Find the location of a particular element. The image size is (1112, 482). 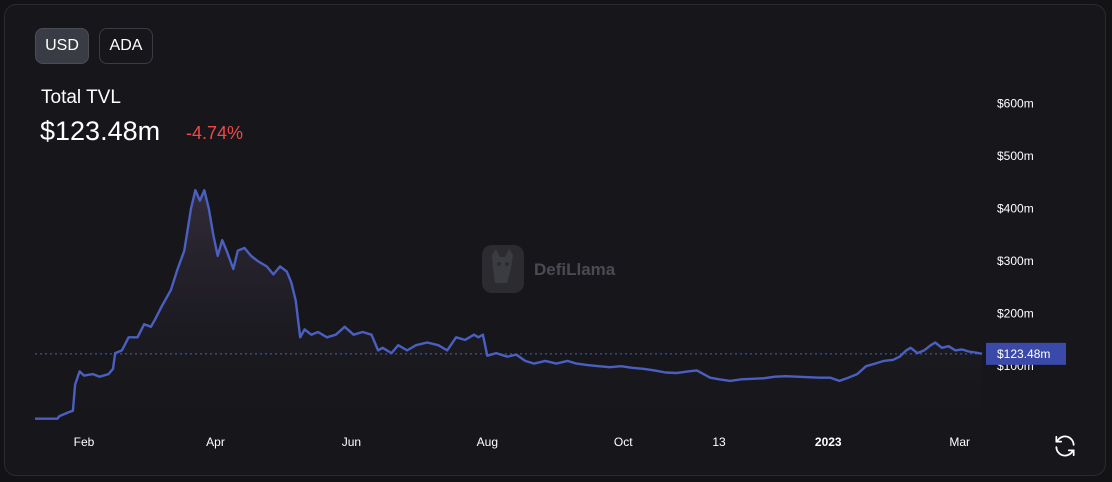

defillama-watermark: DefiLlama is located at coordinates (549, 269).